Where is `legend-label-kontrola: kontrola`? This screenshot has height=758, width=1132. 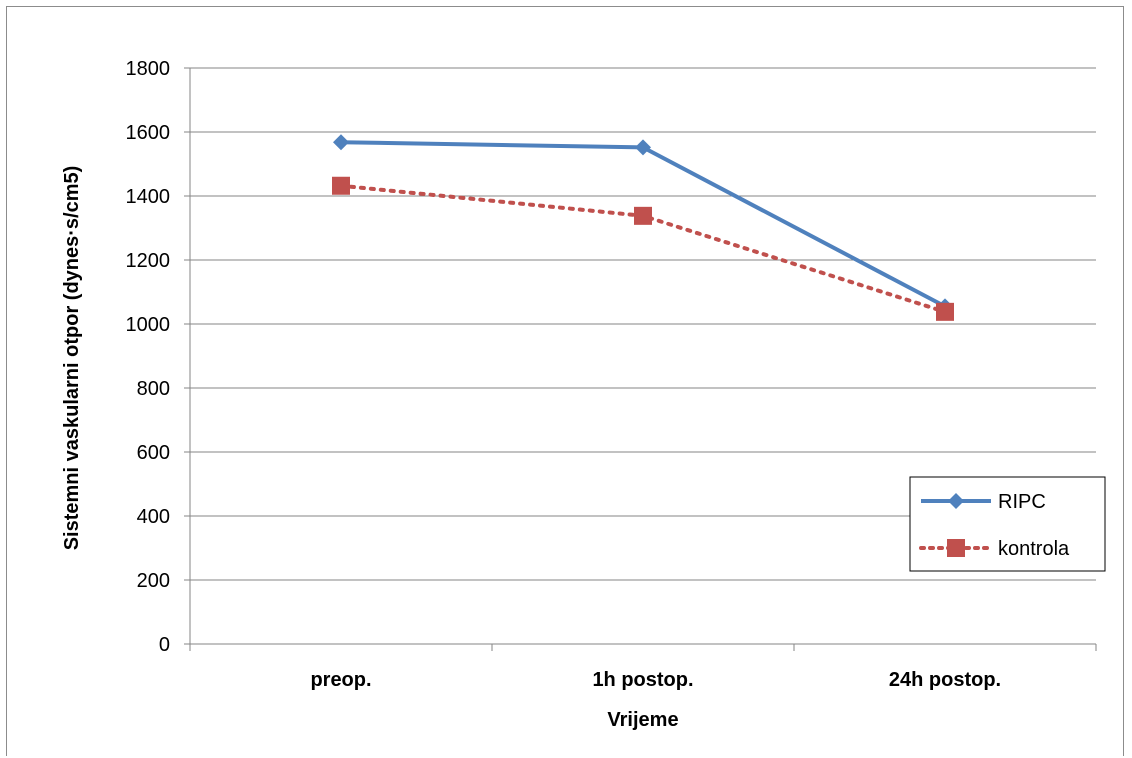 legend-label-kontrola: kontrola is located at coordinates (1034, 549).